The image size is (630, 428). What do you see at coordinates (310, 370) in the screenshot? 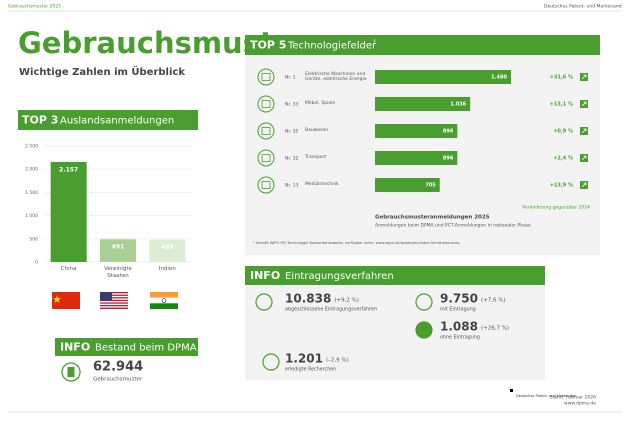
I see `item-text: erledigte Recherchen` at bounding box center [310, 370].